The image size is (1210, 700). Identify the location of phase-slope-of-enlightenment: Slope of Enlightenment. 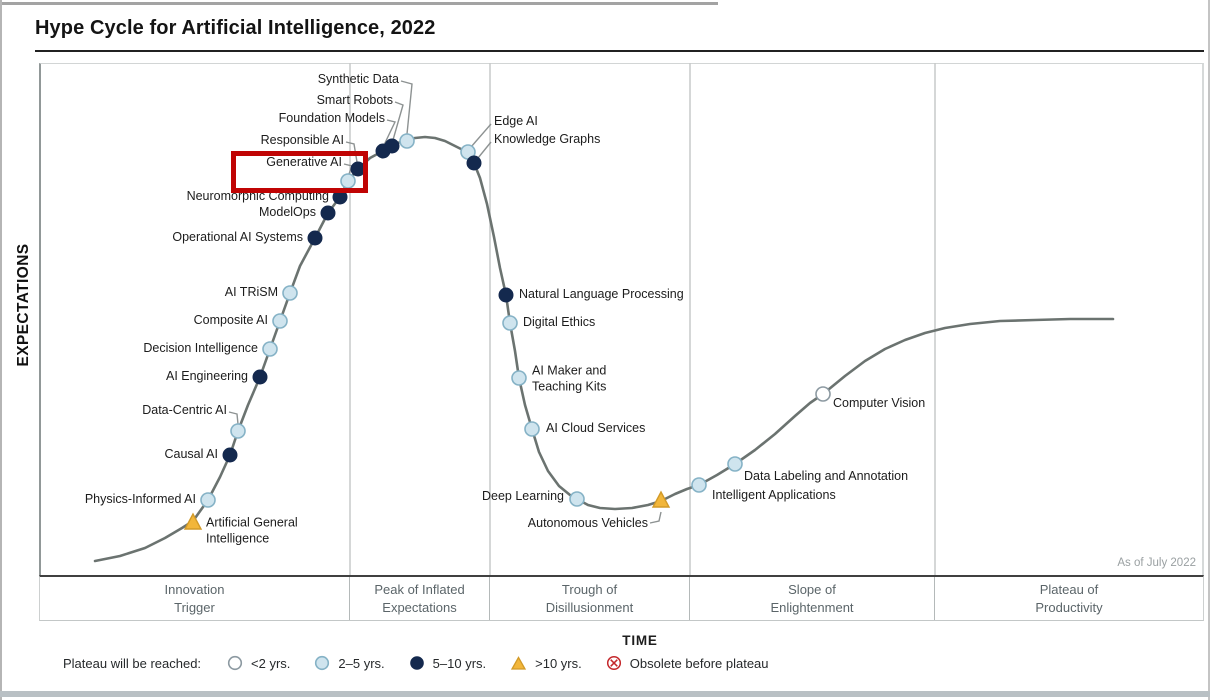
(812, 598).